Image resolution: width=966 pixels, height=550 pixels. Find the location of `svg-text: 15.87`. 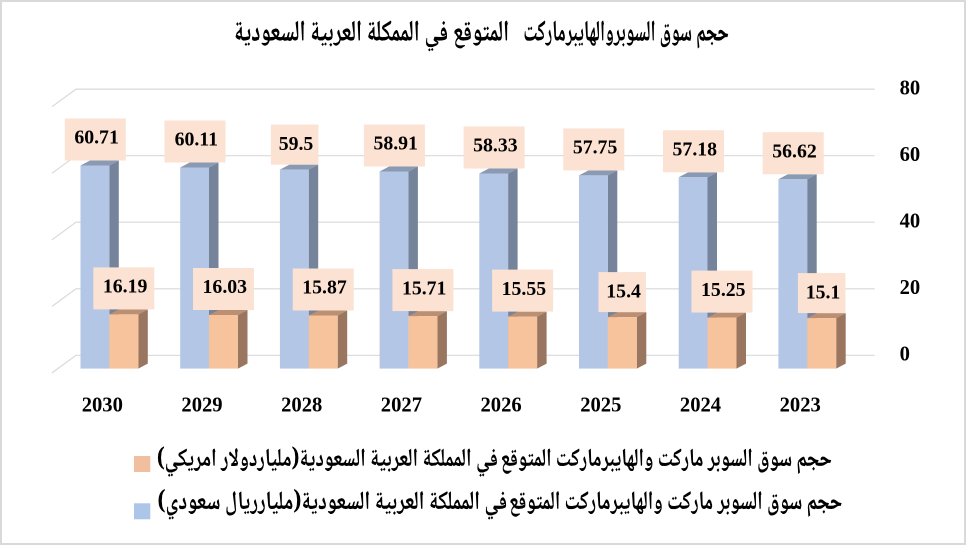

svg-text: 15.87 is located at coordinates (324, 288).